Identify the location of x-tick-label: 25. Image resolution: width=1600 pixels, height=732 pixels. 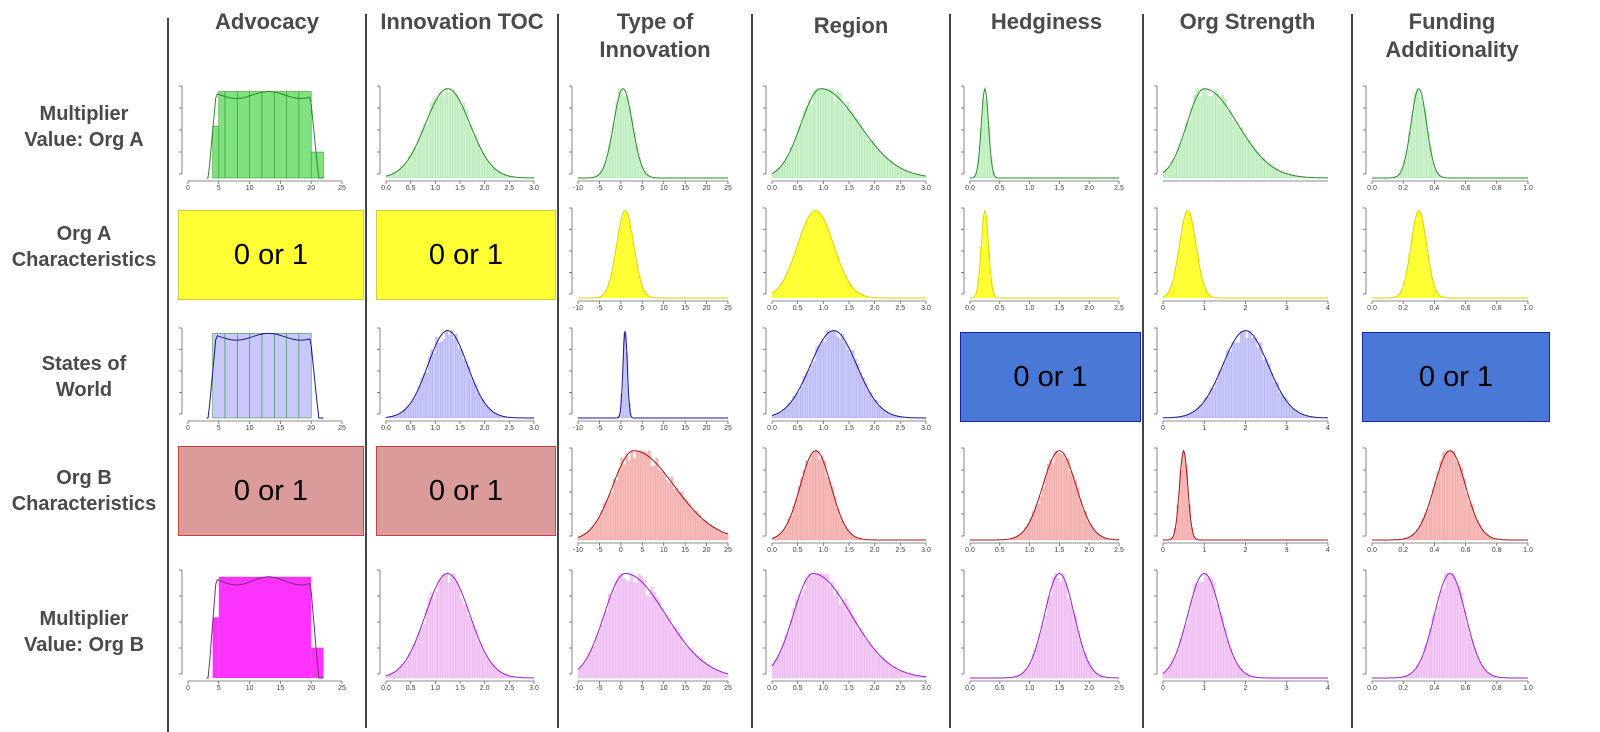
(728, 308).